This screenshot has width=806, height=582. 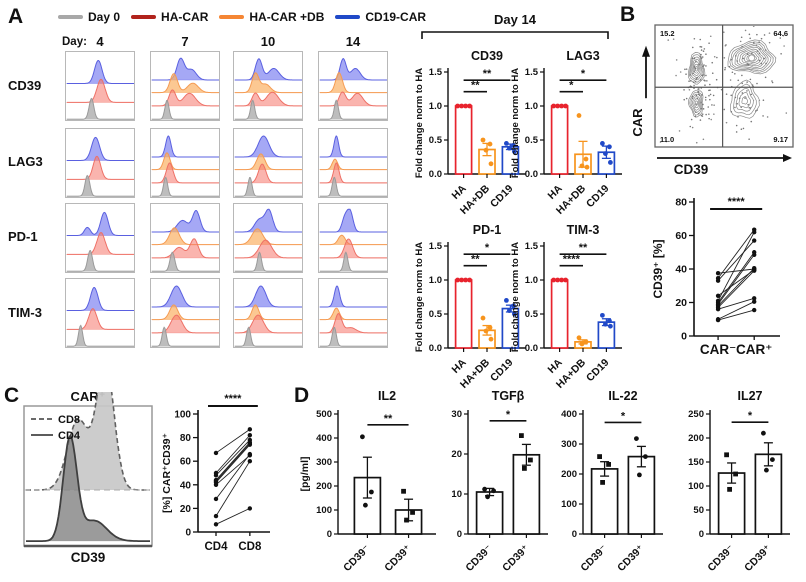 I want to click on svg-text: IL-22, so click(x=622, y=396).